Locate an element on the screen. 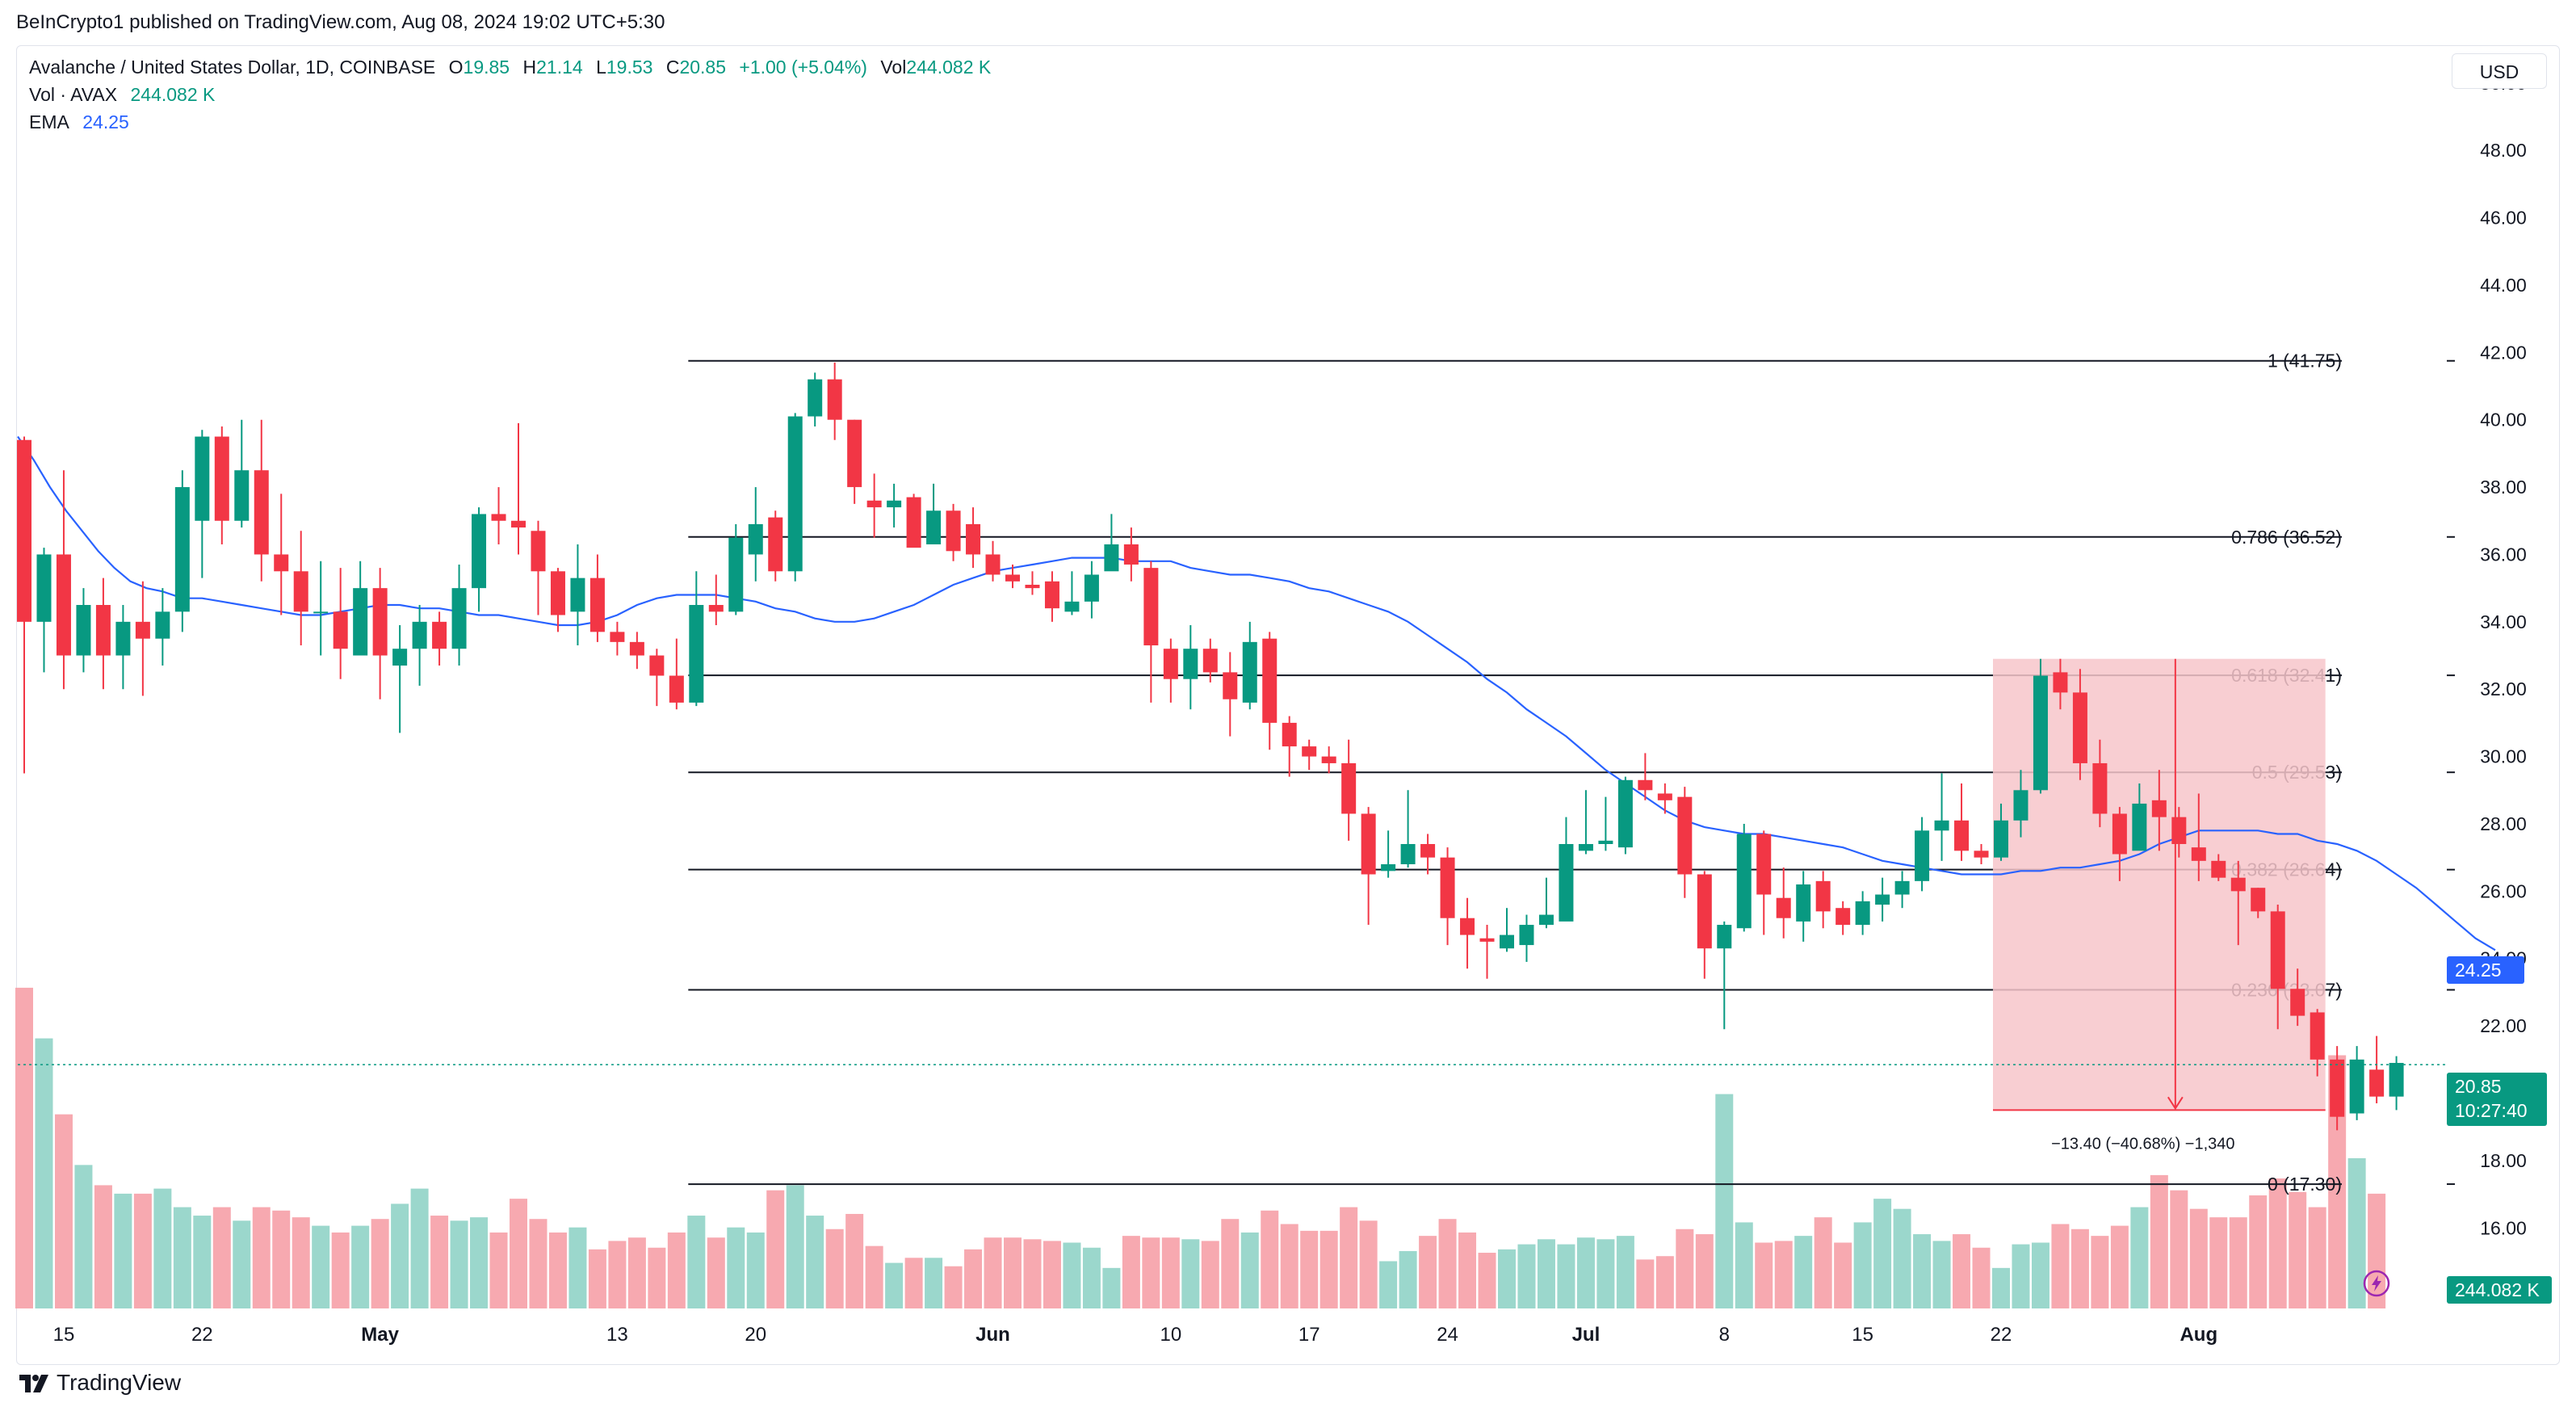 The image size is (2576, 1407). x-tick-label: Jul is located at coordinates (1586, 1335).